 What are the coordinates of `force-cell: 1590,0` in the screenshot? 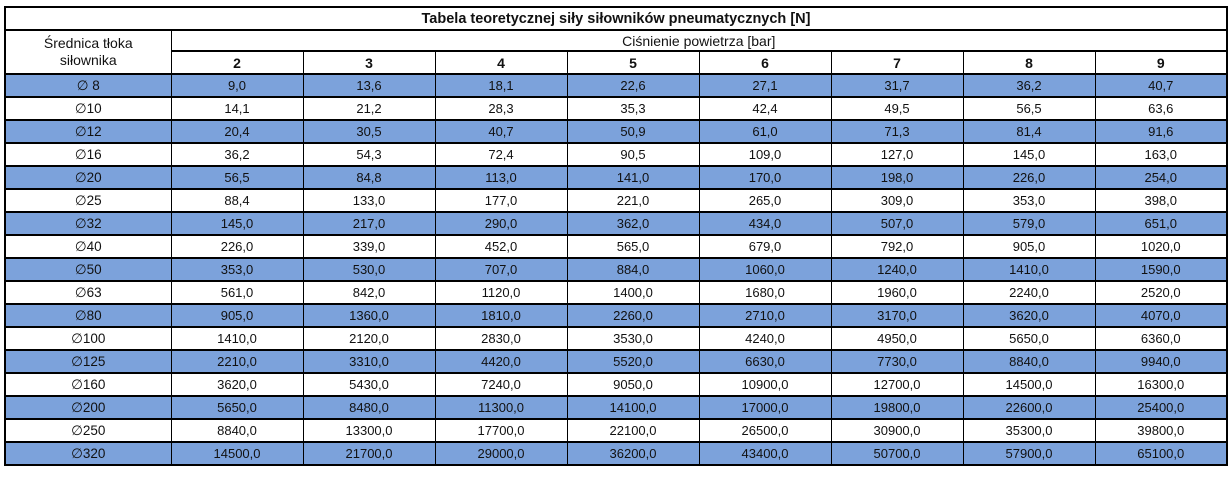 It's located at (1161, 269).